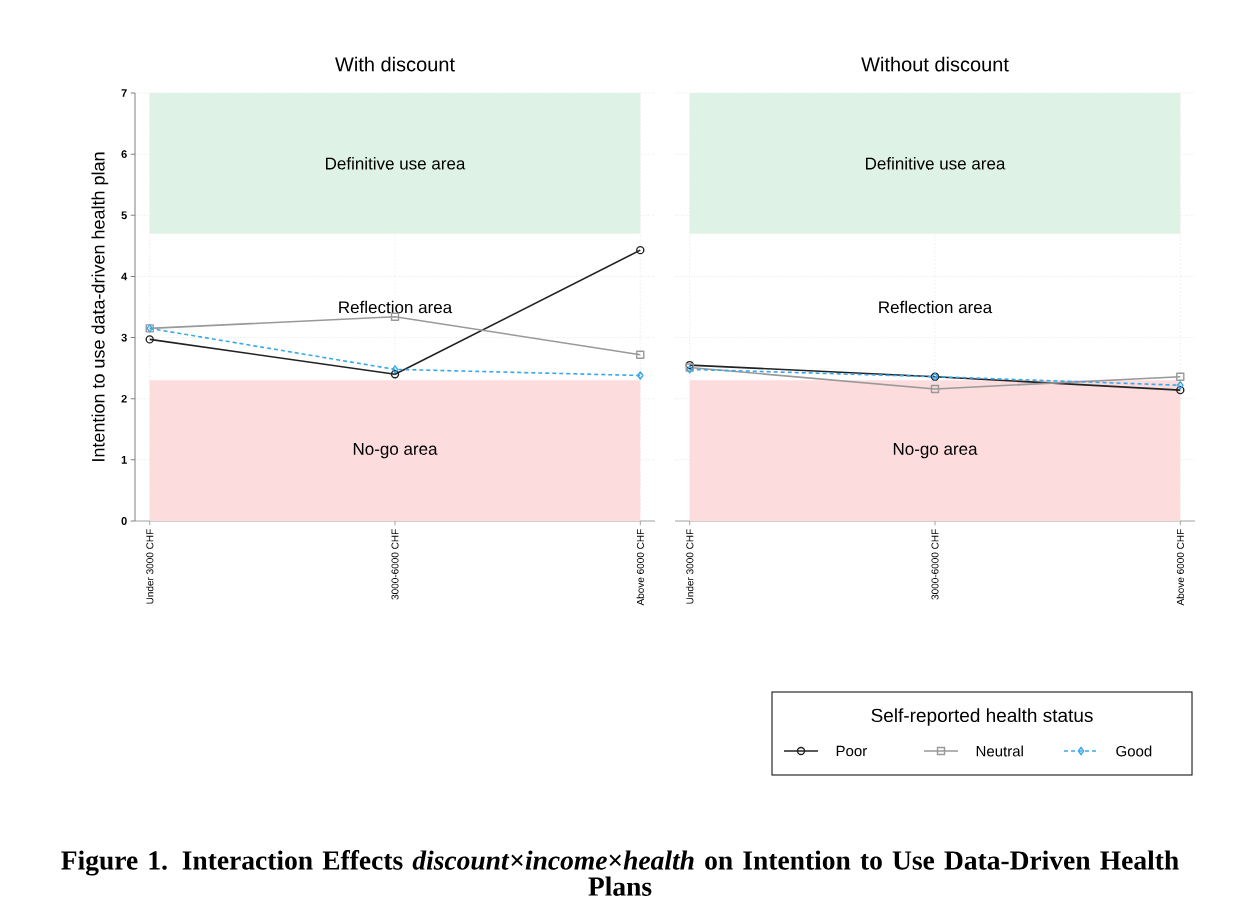 The image size is (1241, 903). What do you see at coordinates (851, 751) in the screenshot?
I see `legend-label: Poor` at bounding box center [851, 751].